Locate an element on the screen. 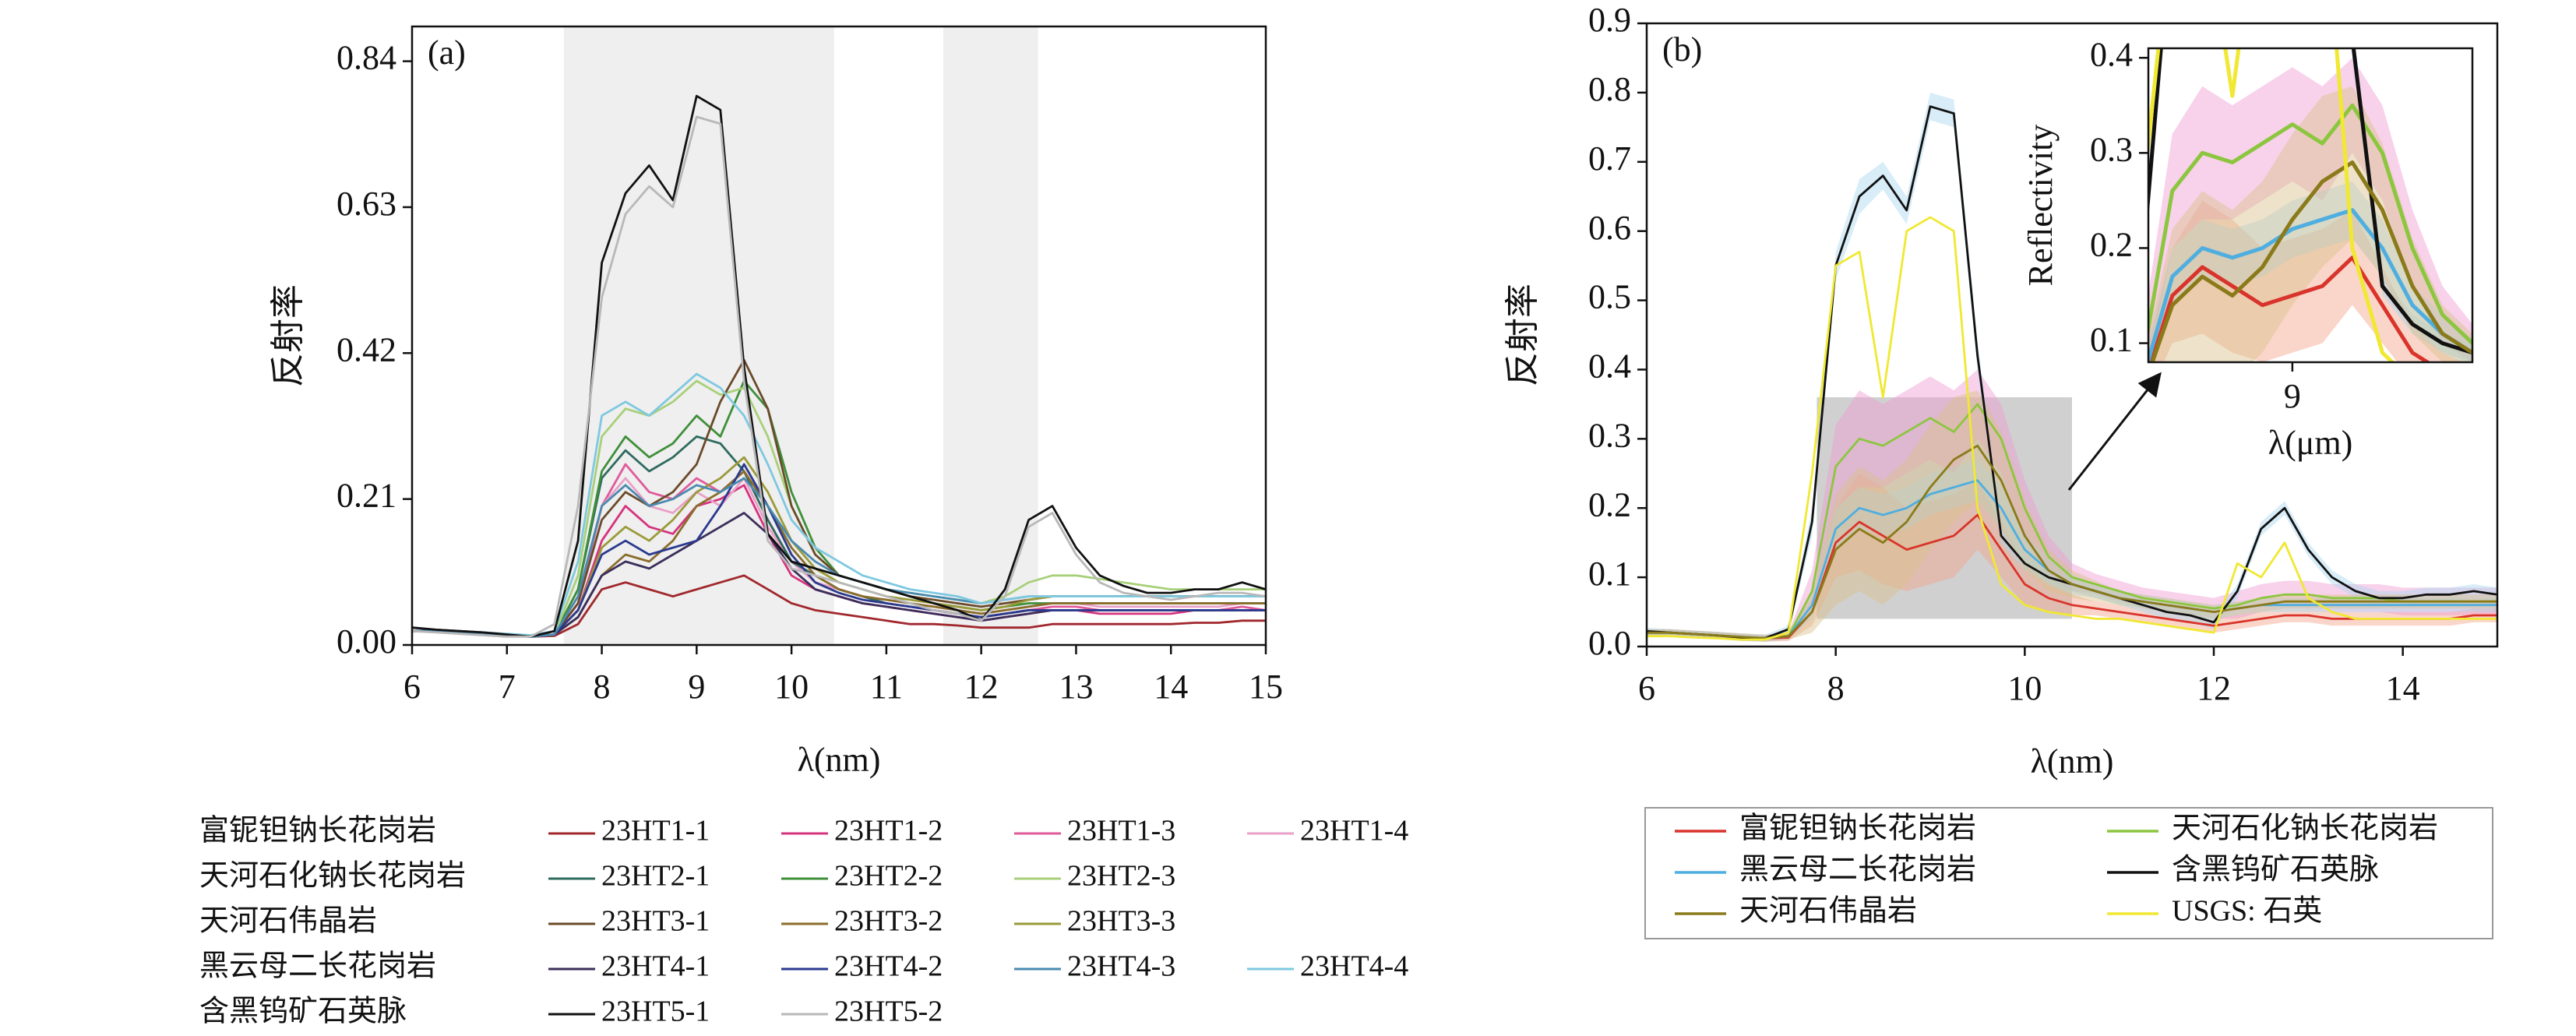 This screenshot has height=1036, width=2576. x-tick-label: 7 is located at coordinates (507, 687).